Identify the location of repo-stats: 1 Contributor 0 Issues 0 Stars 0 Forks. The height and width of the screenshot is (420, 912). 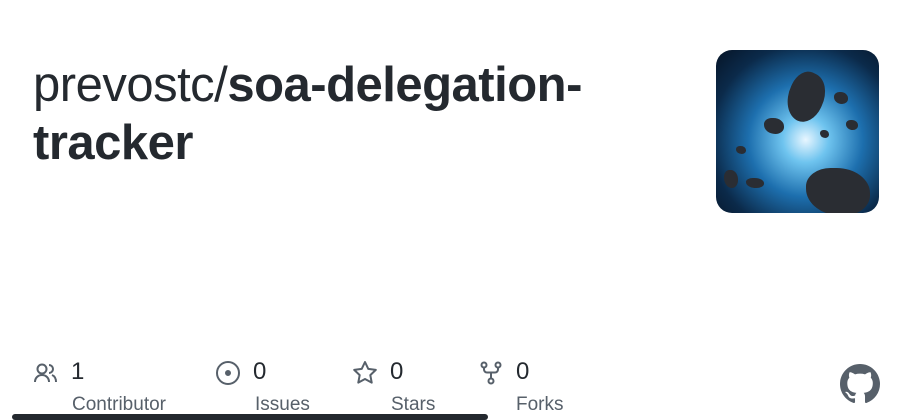
(456, 387).